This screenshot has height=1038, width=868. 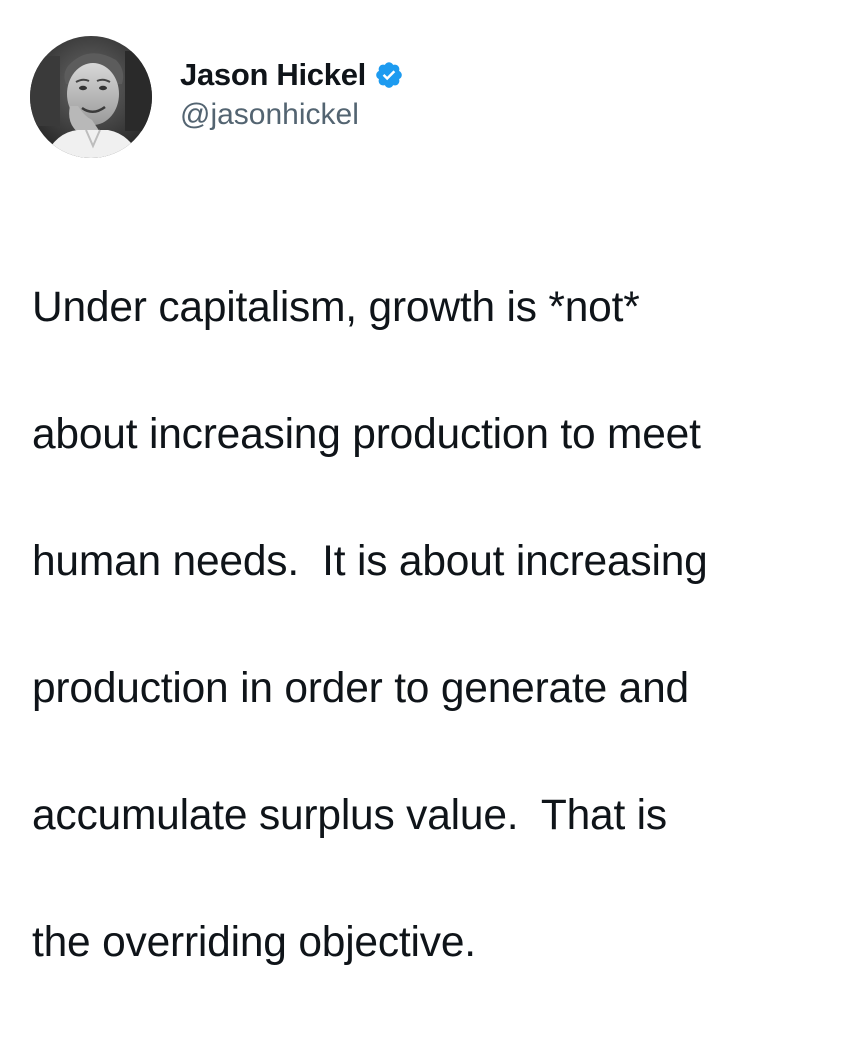 I want to click on avatar-photo-icon, so click(x=91, y=97).